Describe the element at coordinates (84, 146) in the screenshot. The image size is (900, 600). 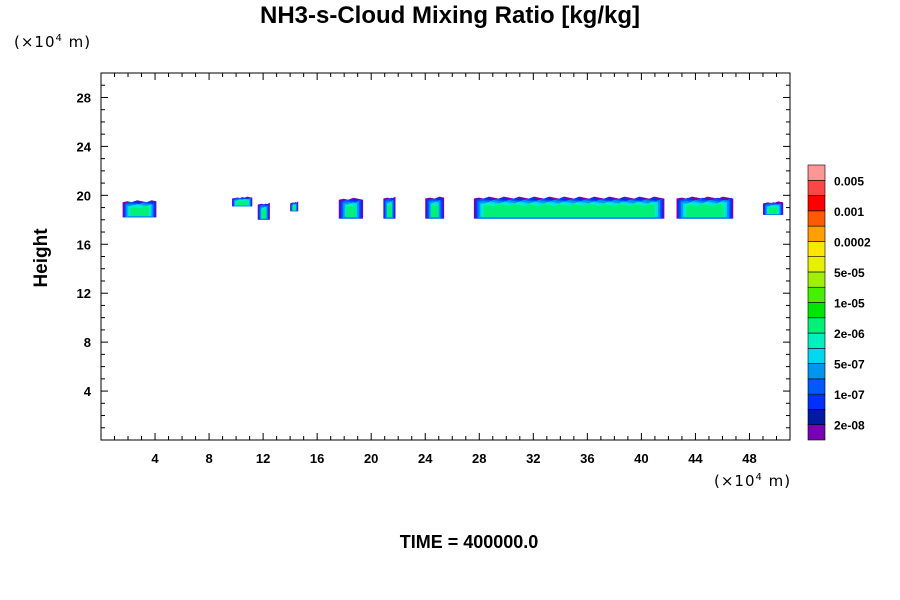
I see `y-tick-label: 24` at that location.